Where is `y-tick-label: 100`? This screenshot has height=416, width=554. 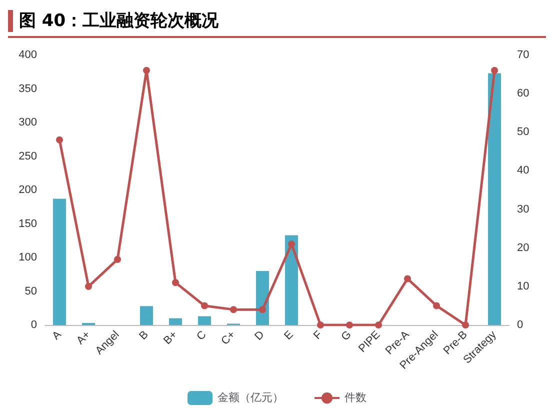
y-tick-label: 100 is located at coordinates (27, 258).